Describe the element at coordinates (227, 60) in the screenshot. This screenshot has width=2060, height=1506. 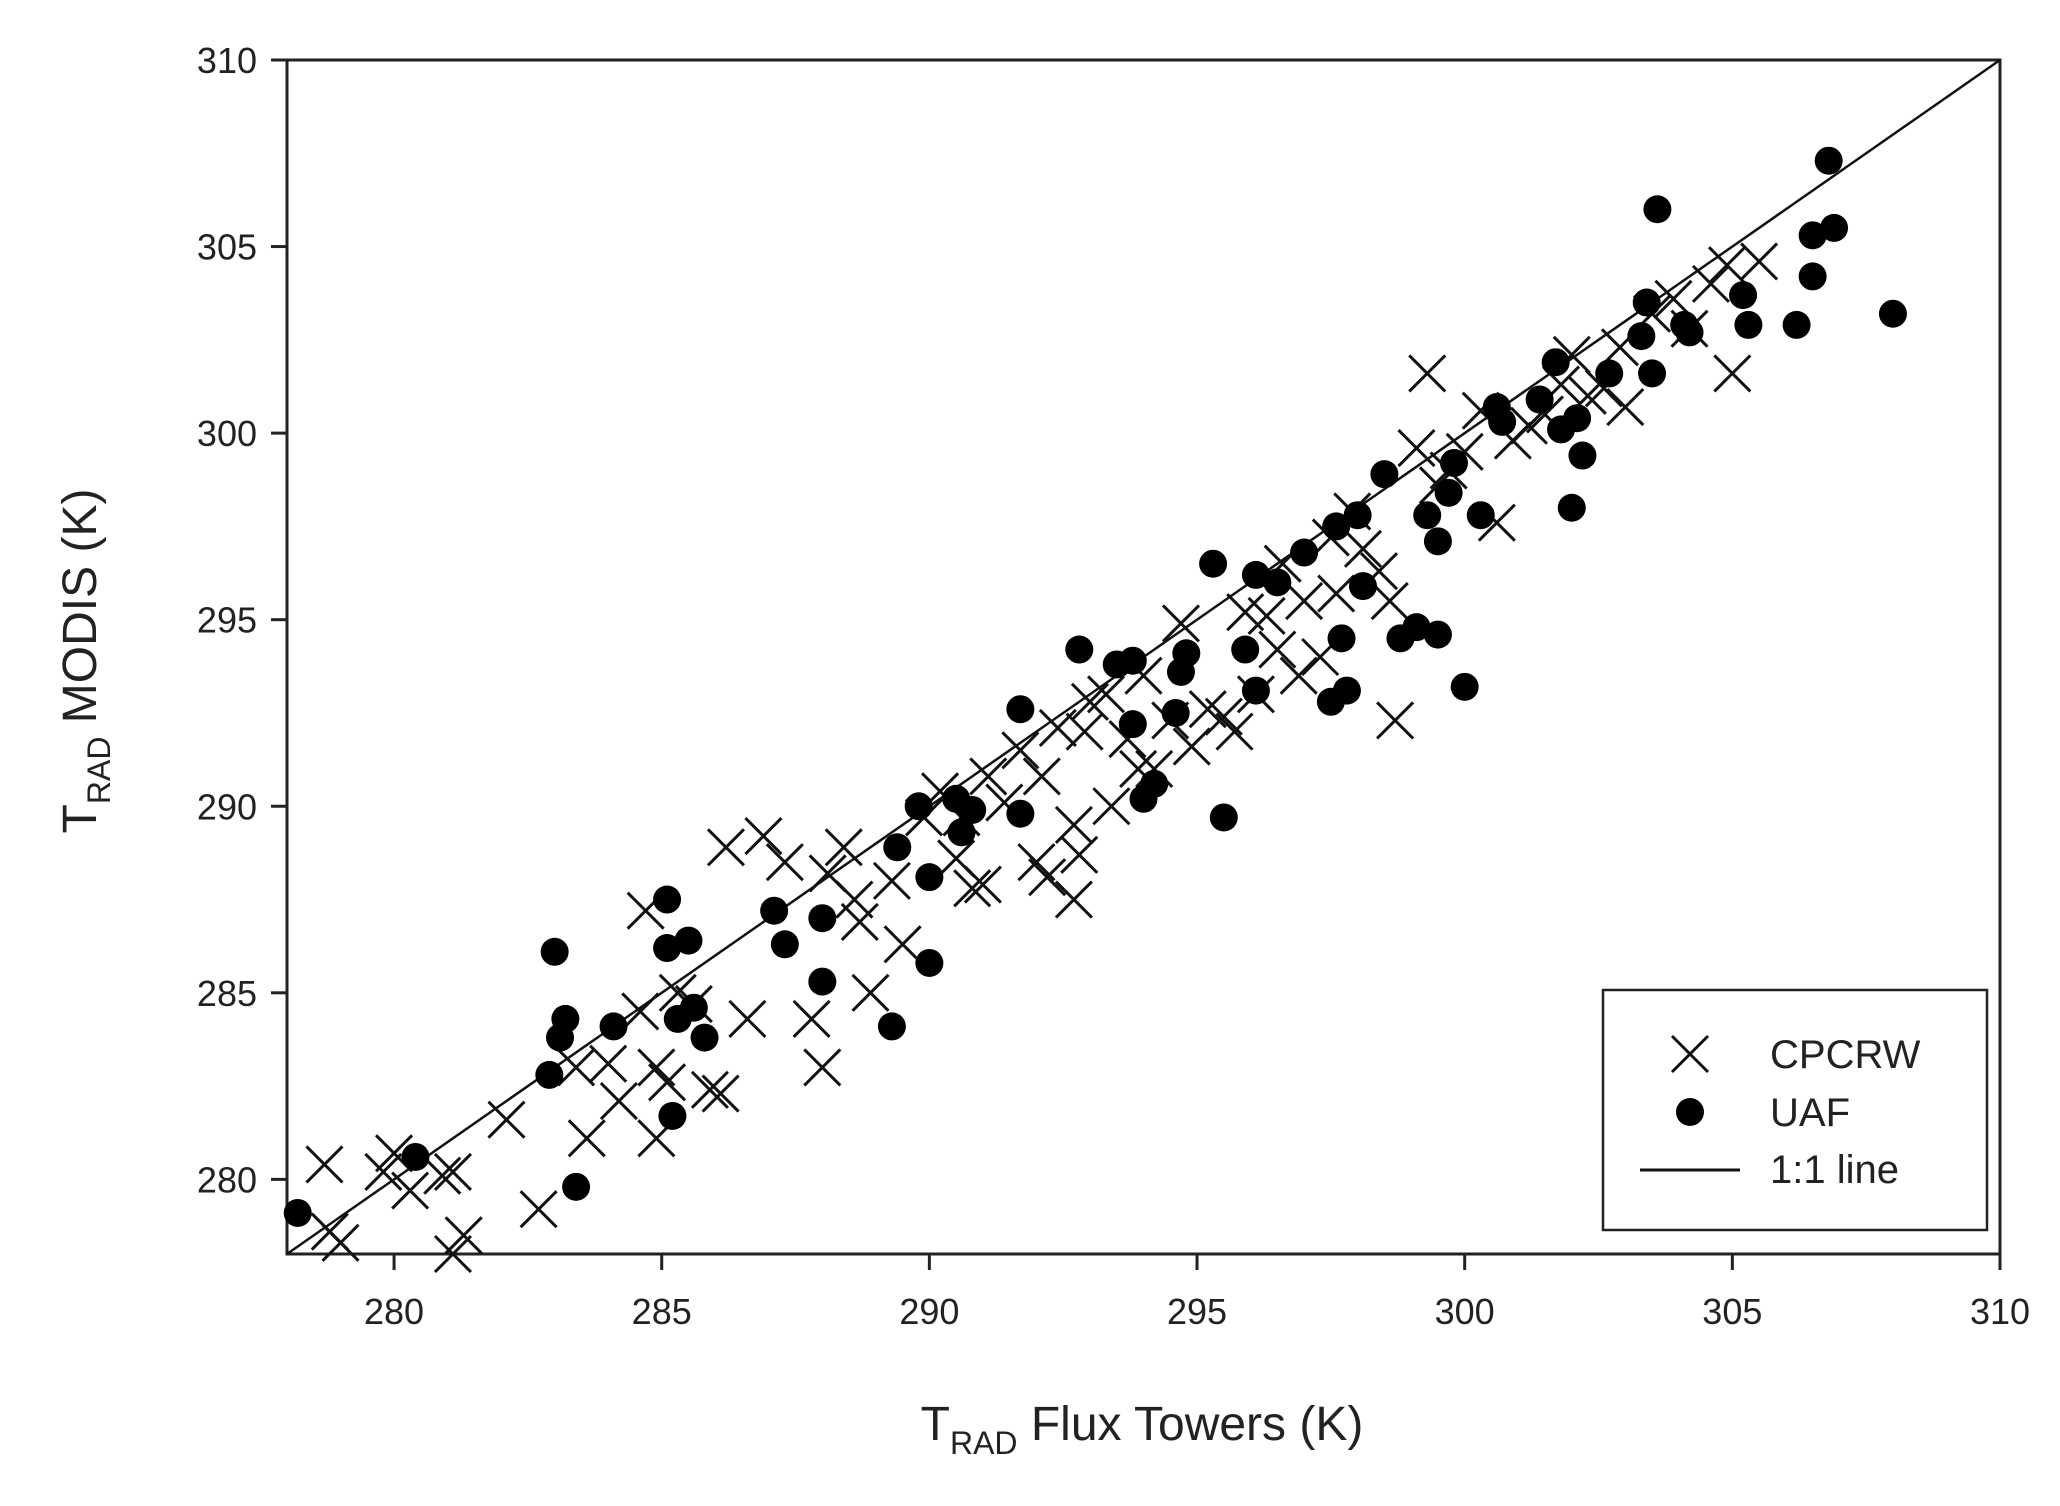
I see `y-tick-label: 310` at that location.